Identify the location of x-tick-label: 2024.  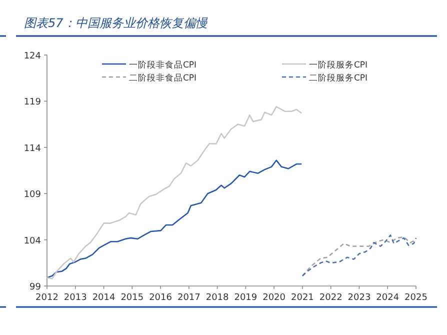
(388, 298).